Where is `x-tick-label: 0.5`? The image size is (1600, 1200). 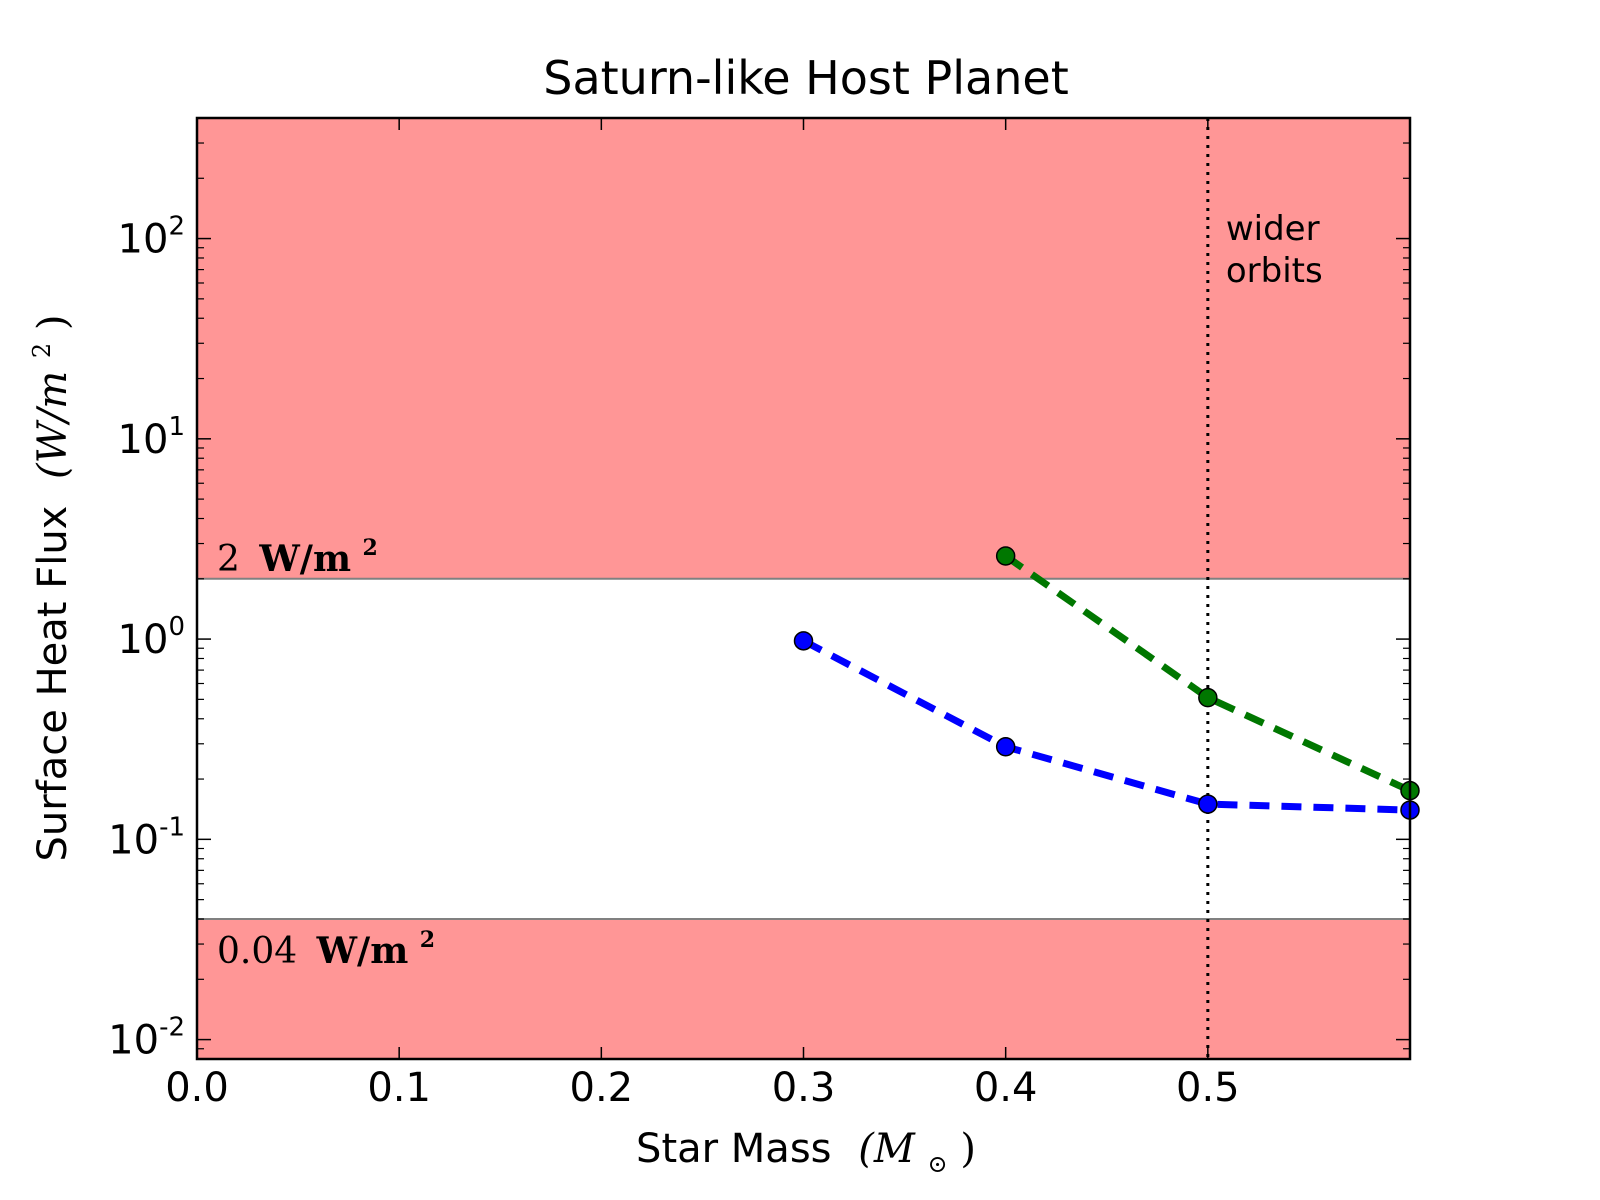 x-tick-label: 0.5 is located at coordinates (1208, 1088).